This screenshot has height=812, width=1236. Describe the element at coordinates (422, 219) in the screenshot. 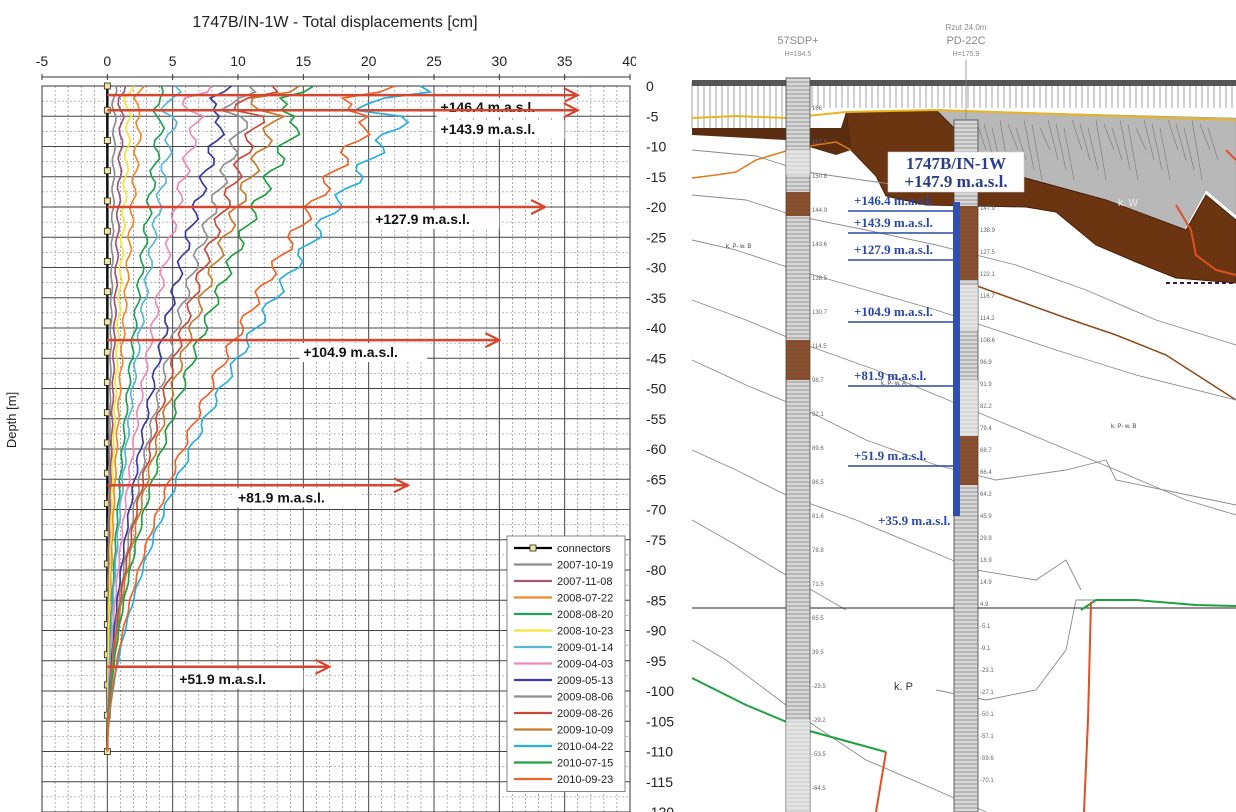

I see `annotation-label: +127.9 m.a.s.l.` at that location.